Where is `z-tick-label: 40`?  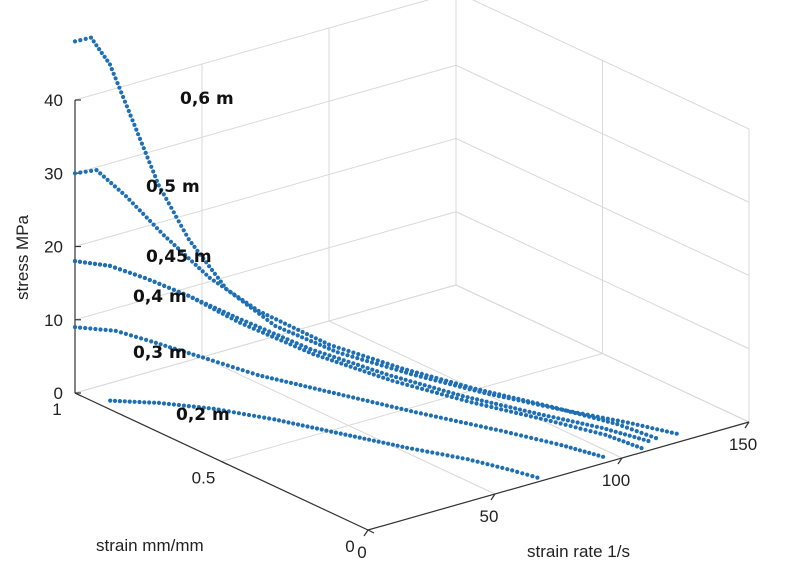
z-tick-label: 40 is located at coordinates (53, 100).